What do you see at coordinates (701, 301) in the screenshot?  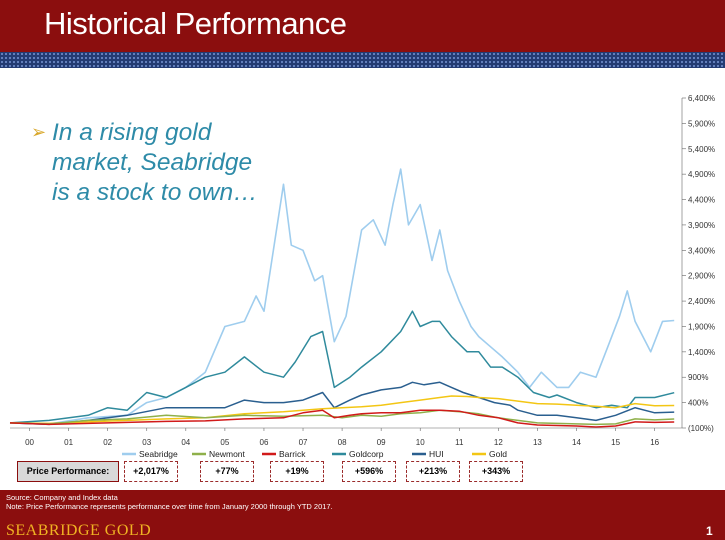 I see `y-tick-label: 2,400%` at bounding box center [701, 301].